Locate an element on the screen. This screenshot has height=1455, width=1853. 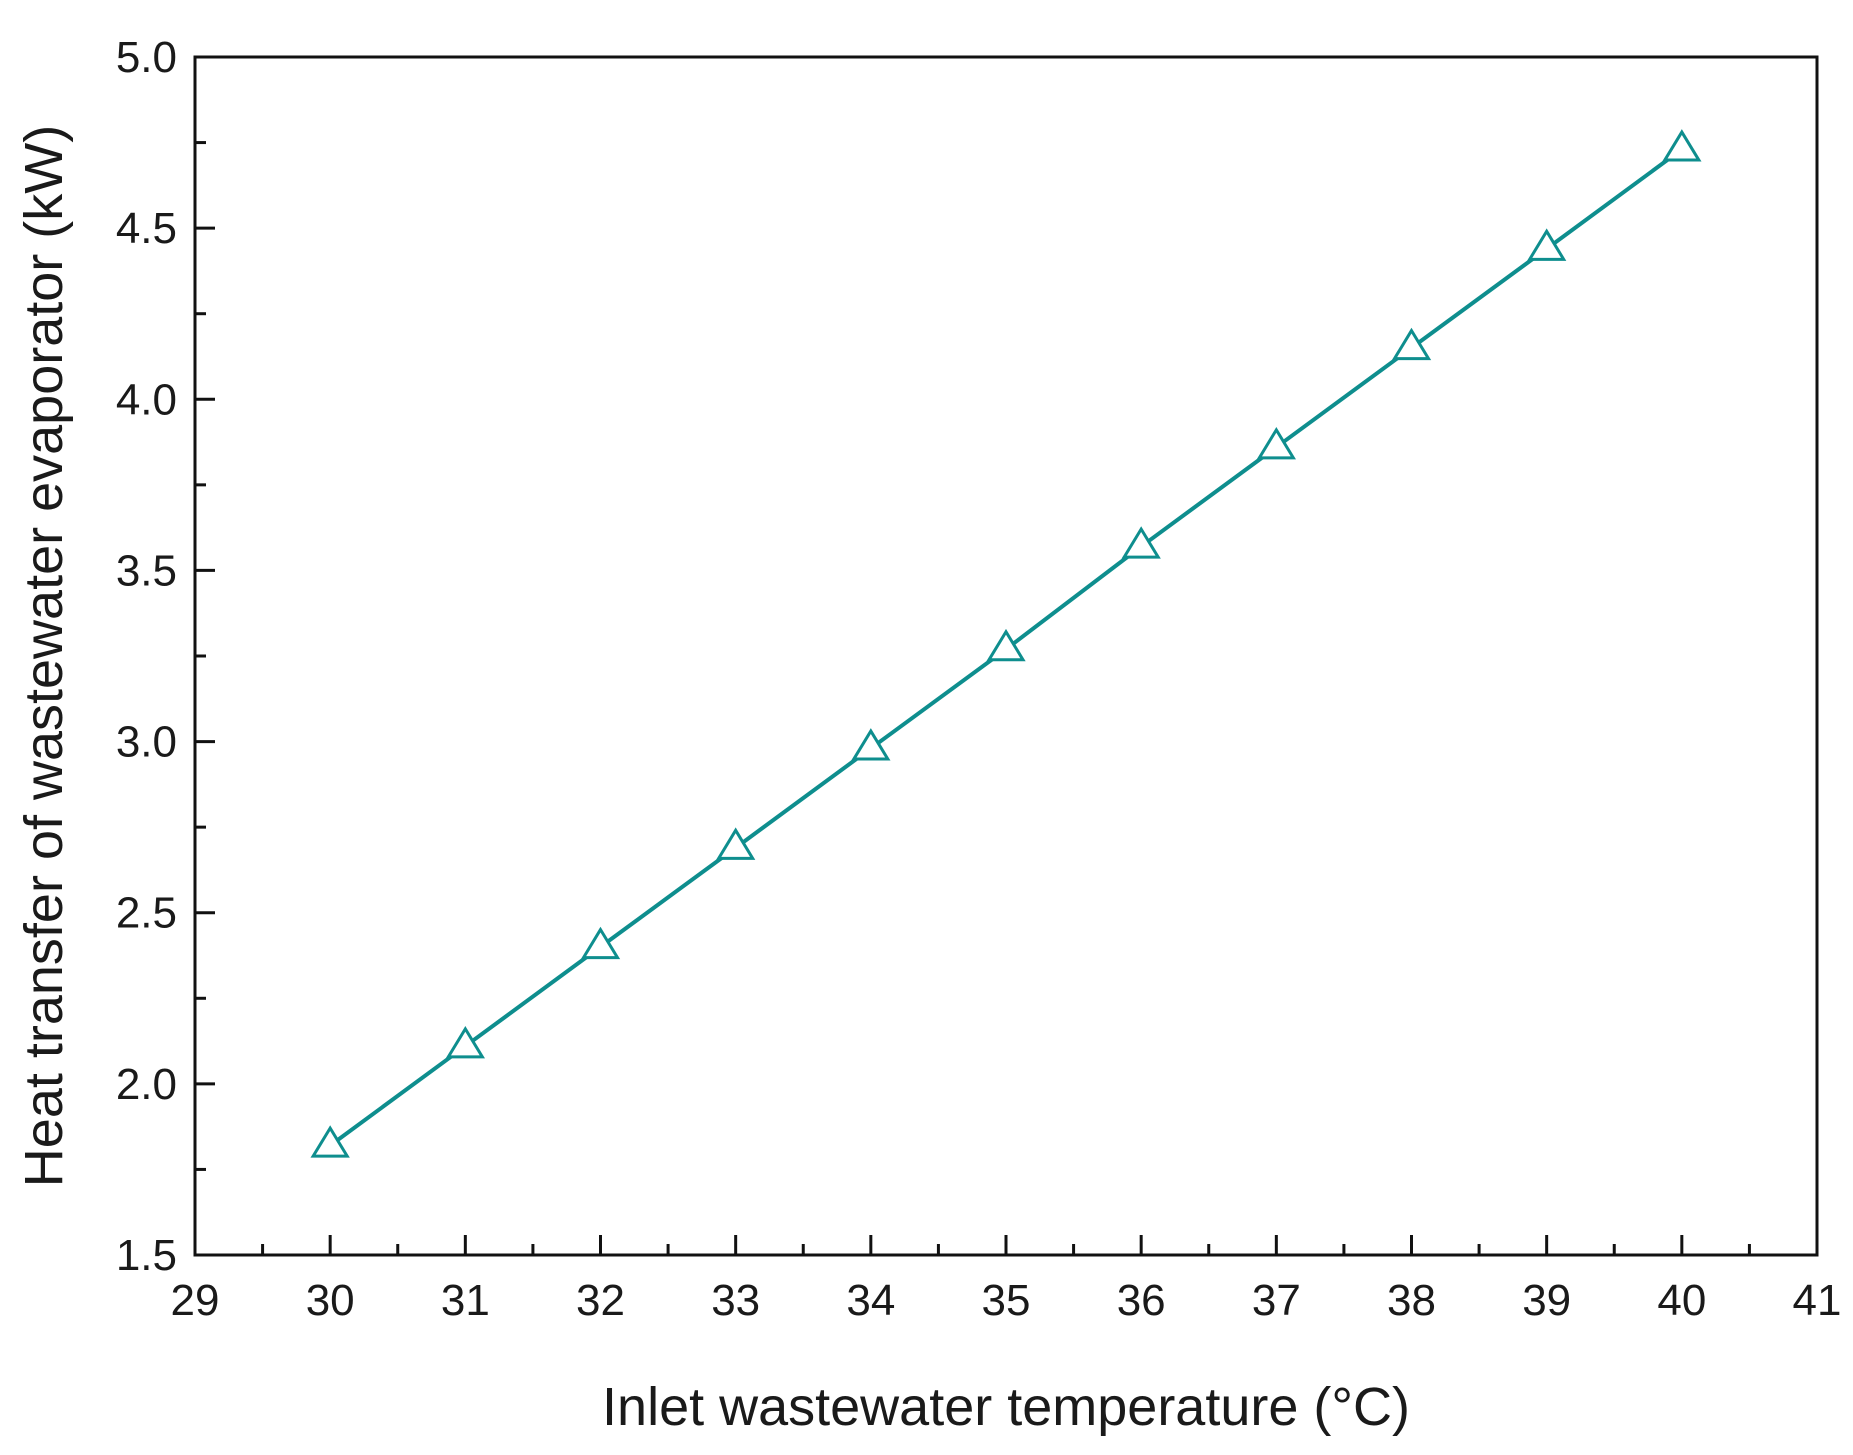
x-tick-label: 41 is located at coordinates (1817, 1300).